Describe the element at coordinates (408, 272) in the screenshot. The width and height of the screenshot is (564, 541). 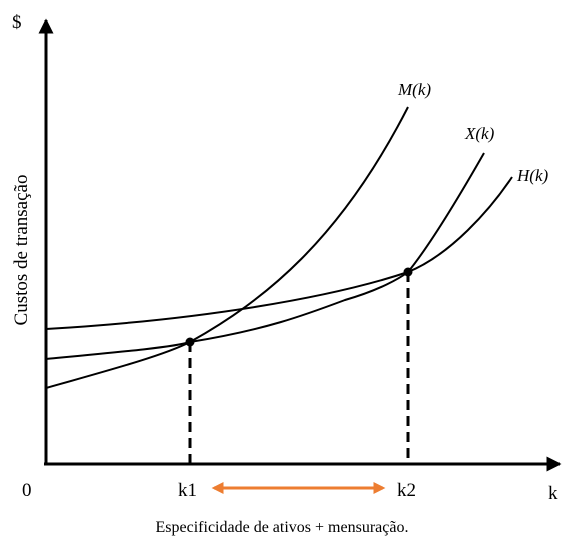
I see `k2-point` at that location.